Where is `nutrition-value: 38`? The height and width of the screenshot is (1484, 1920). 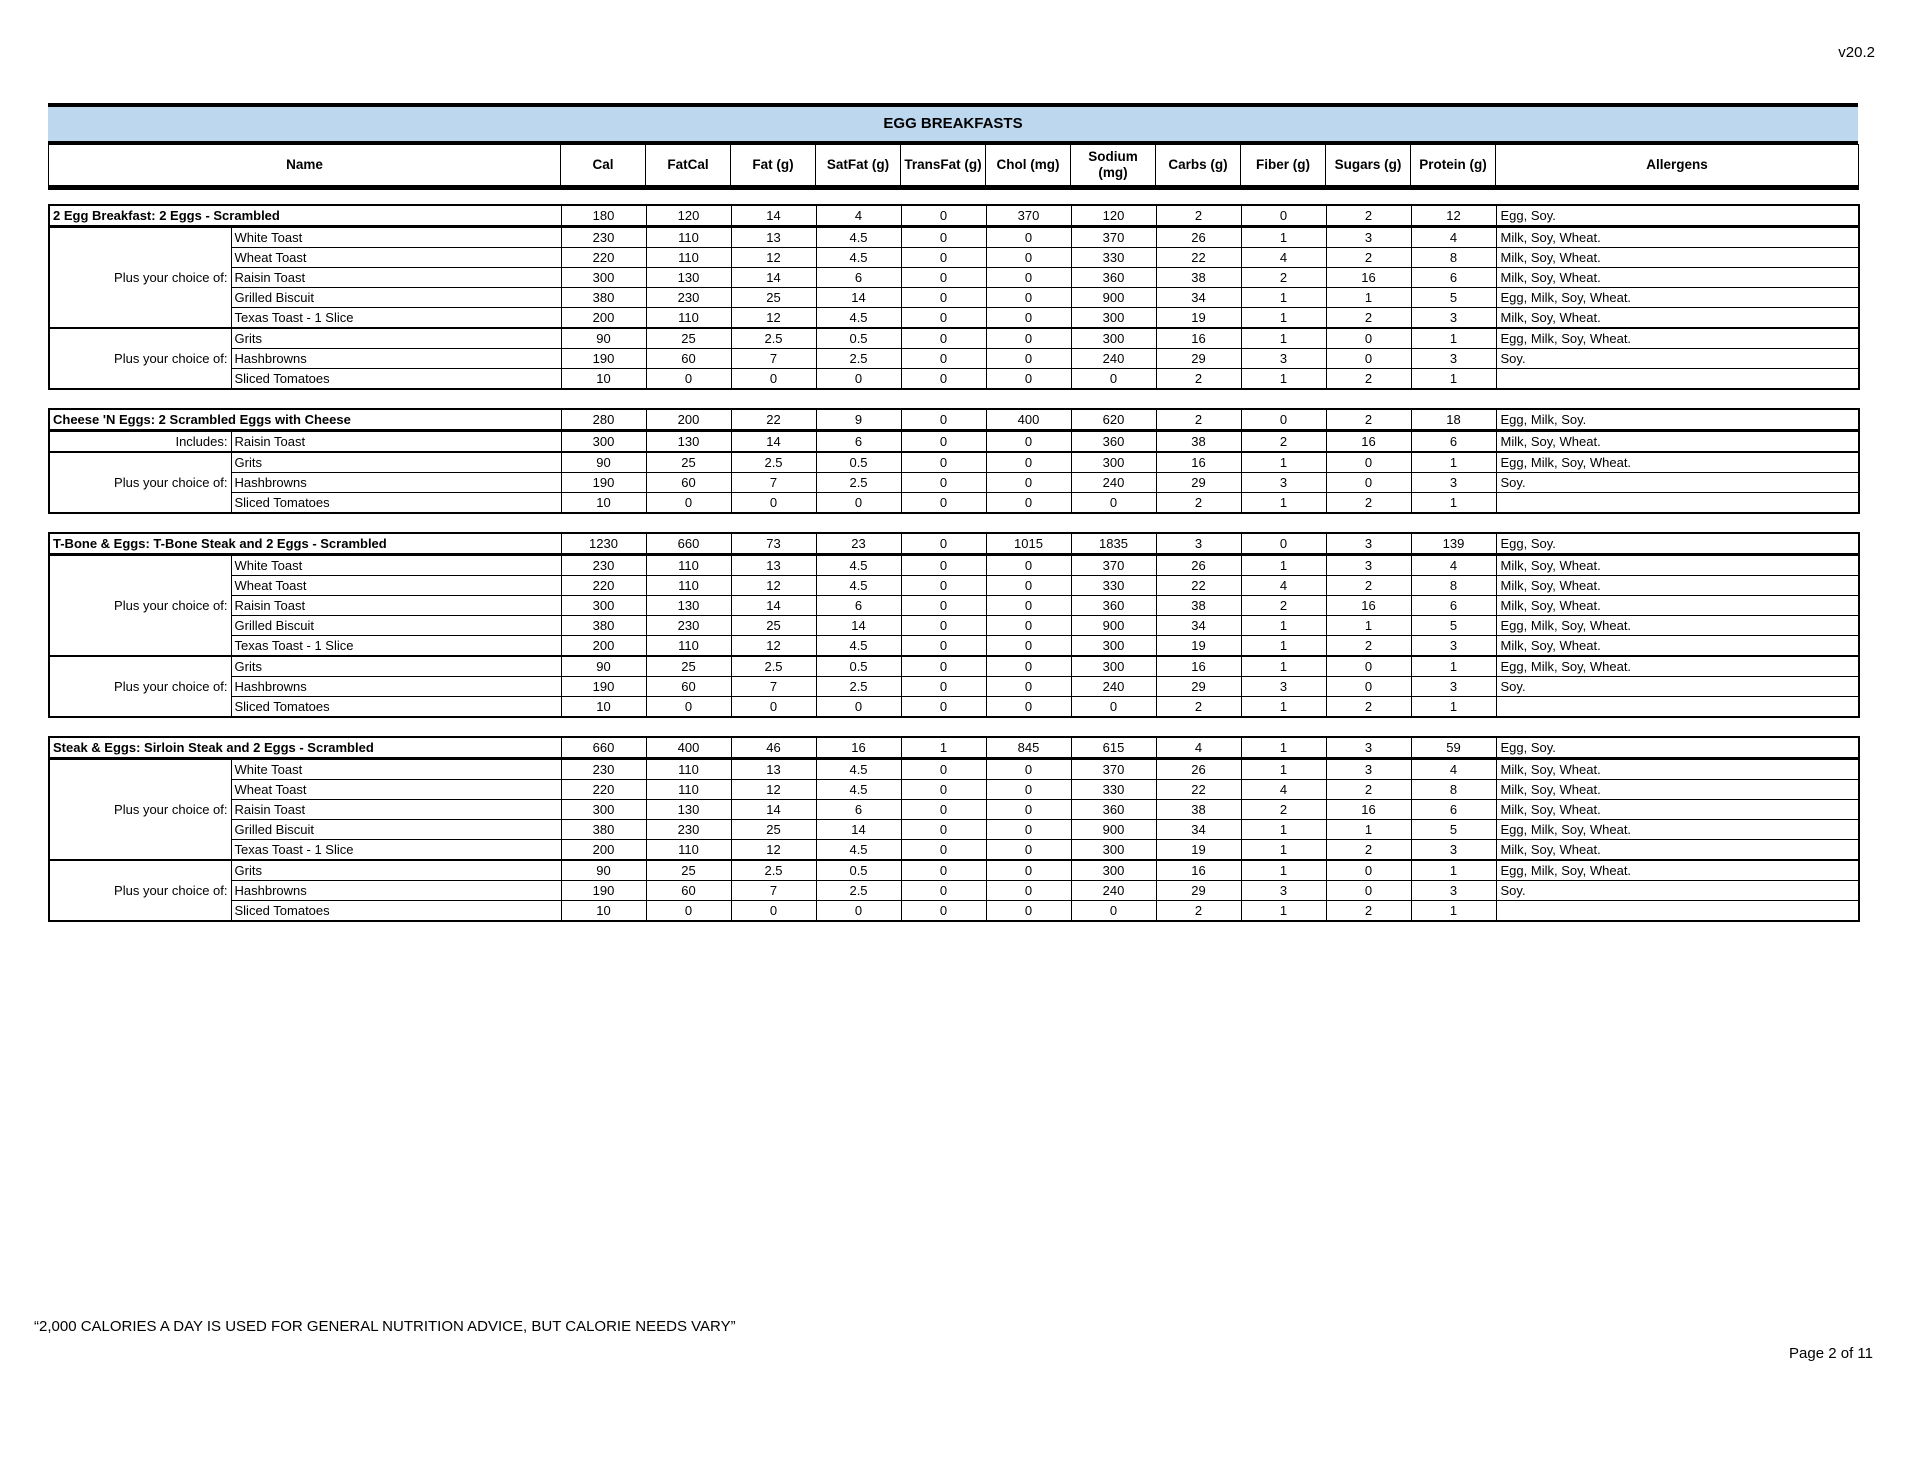
nutrition-value: 38 is located at coordinates (1198, 605).